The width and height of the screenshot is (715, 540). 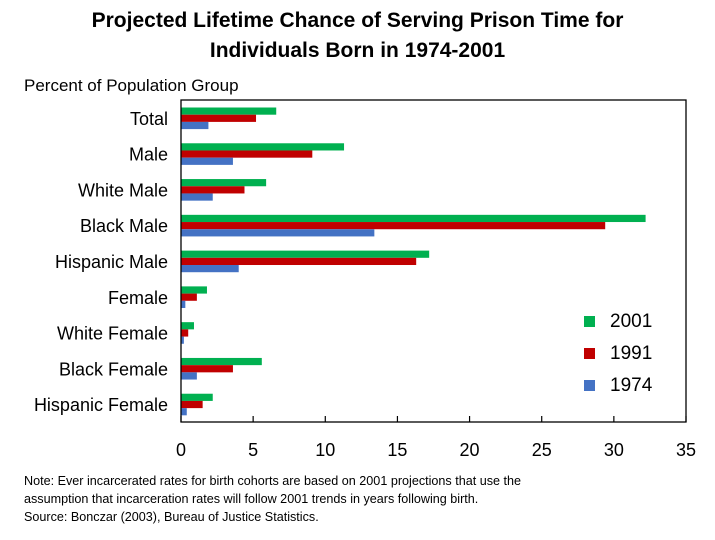 What do you see at coordinates (686, 450) in the screenshot?
I see `x-tick-label-35: 35` at bounding box center [686, 450].